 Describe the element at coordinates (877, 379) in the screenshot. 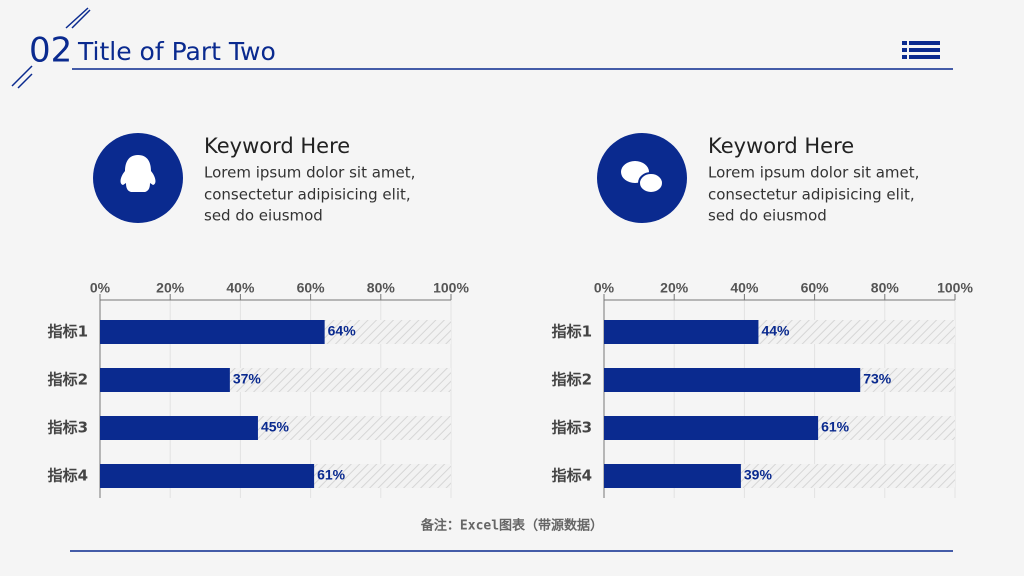

I see `value-label: 73%` at that location.